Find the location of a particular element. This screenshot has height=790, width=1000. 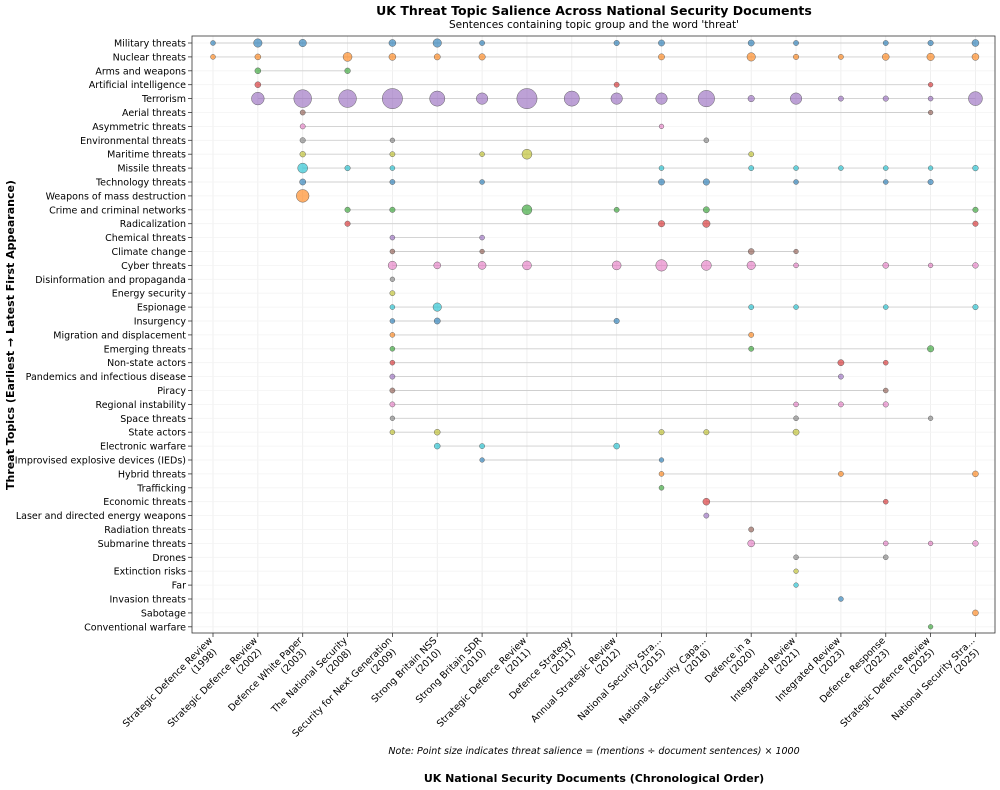

y-tick-label: State actors is located at coordinates (157, 433).